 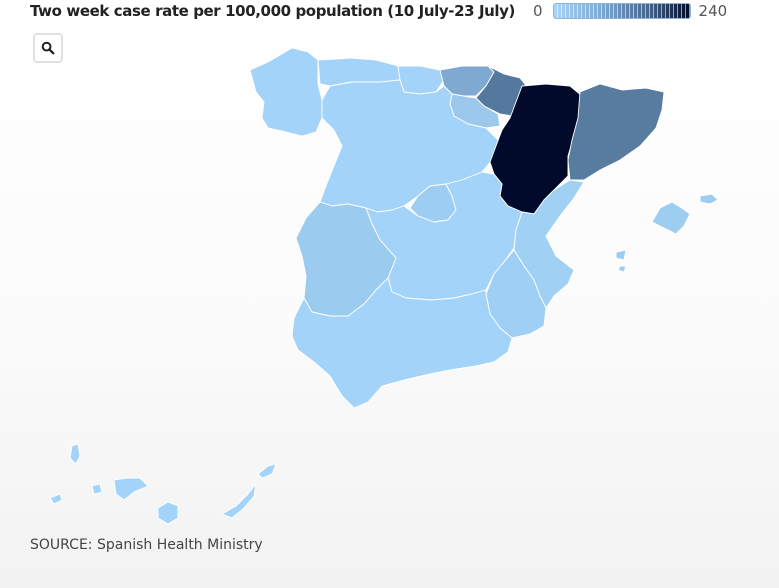 I want to click on source-note: SOURCE: Spanish Health Ministry, so click(x=146, y=545).